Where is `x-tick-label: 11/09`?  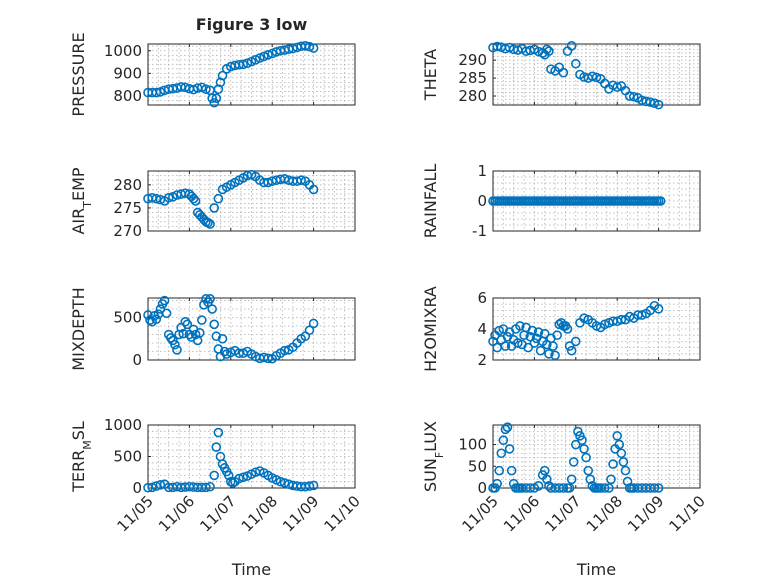 x-tick-label: 11/09 is located at coordinates (300, 513).